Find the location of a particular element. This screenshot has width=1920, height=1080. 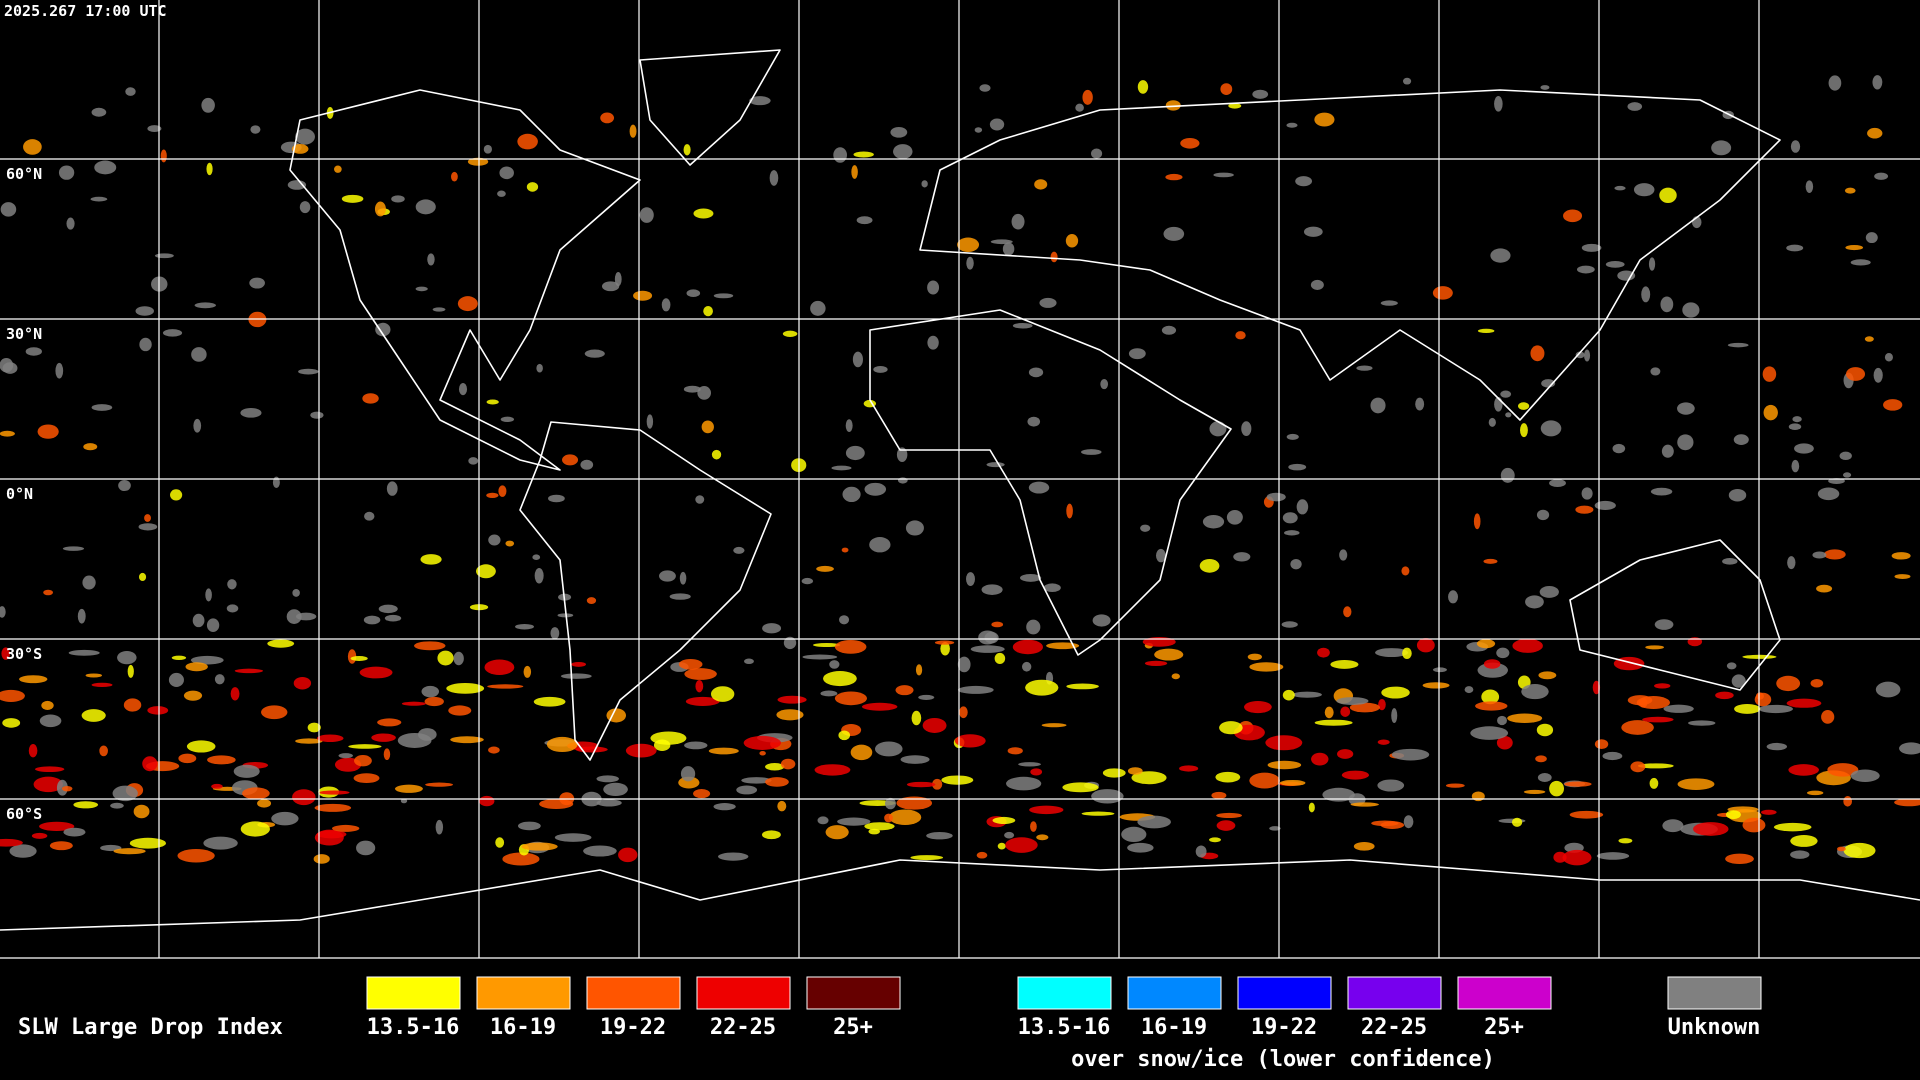

latitude-label: 60°S is located at coordinates (24, 814).